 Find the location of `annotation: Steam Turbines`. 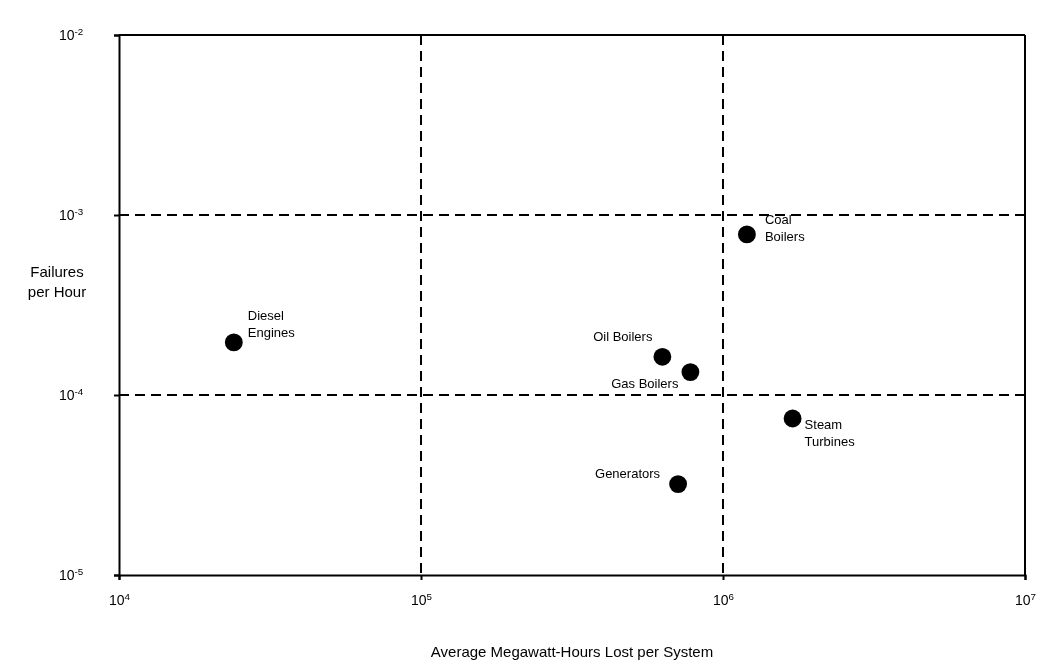

annotation: Steam Turbines is located at coordinates (830, 432).